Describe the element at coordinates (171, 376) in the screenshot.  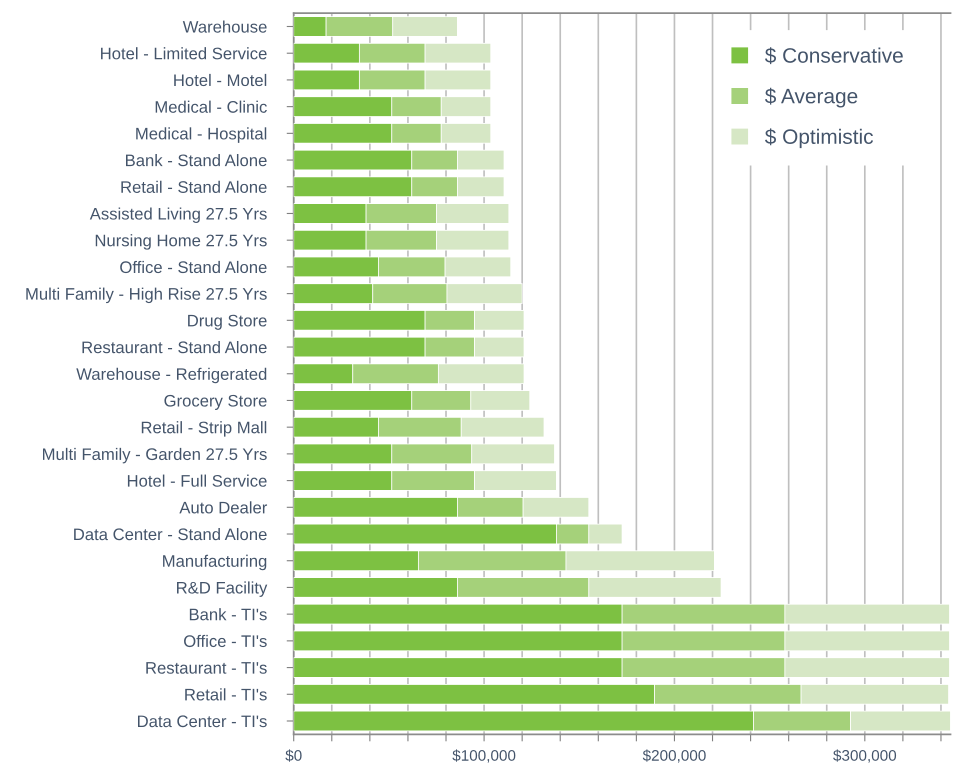
I see `y-tick-label: Warehouse - Refrigerated` at that location.